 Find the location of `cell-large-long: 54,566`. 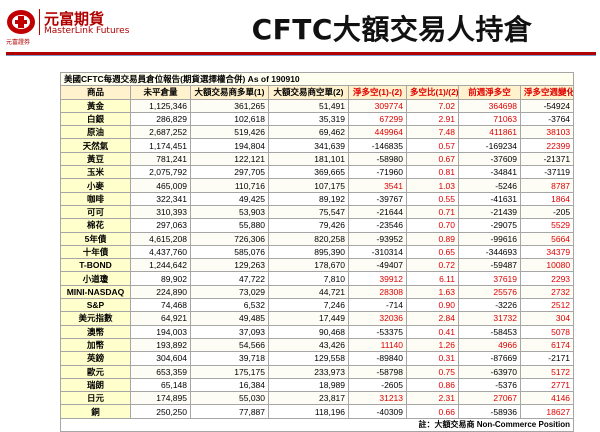

cell-large-long: 54,566 is located at coordinates (229, 345).